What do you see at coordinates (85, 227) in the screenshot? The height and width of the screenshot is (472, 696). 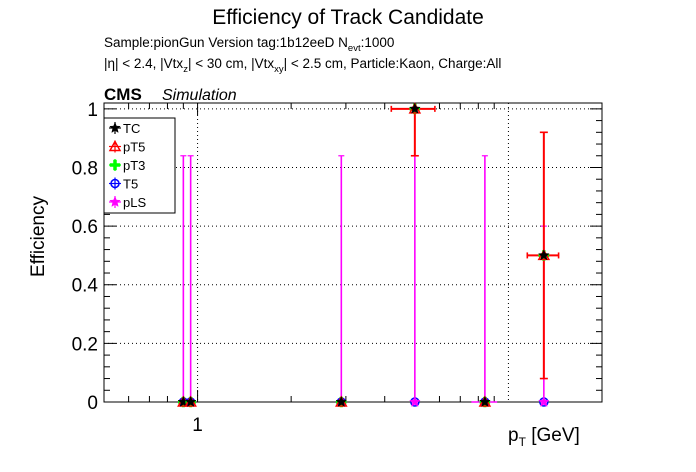 I see `y-tick-label: 0.6` at bounding box center [85, 227].